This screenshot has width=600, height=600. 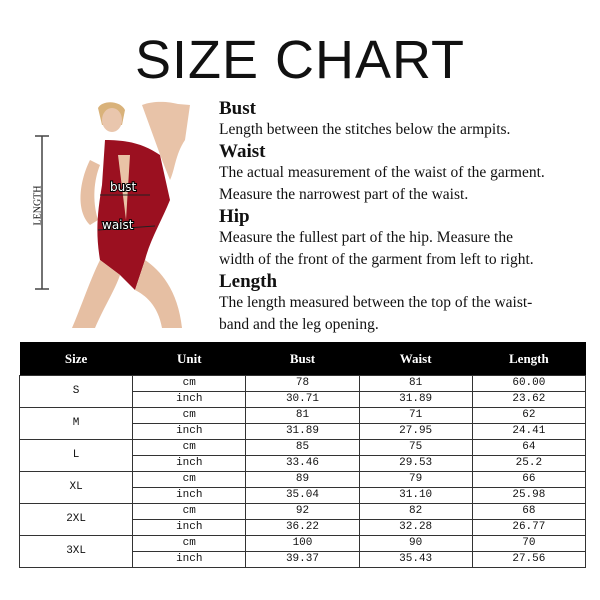 What do you see at coordinates (415, 415) in the screenshot?
I see `waist-cell: 71` at bounding box center [415, 415].